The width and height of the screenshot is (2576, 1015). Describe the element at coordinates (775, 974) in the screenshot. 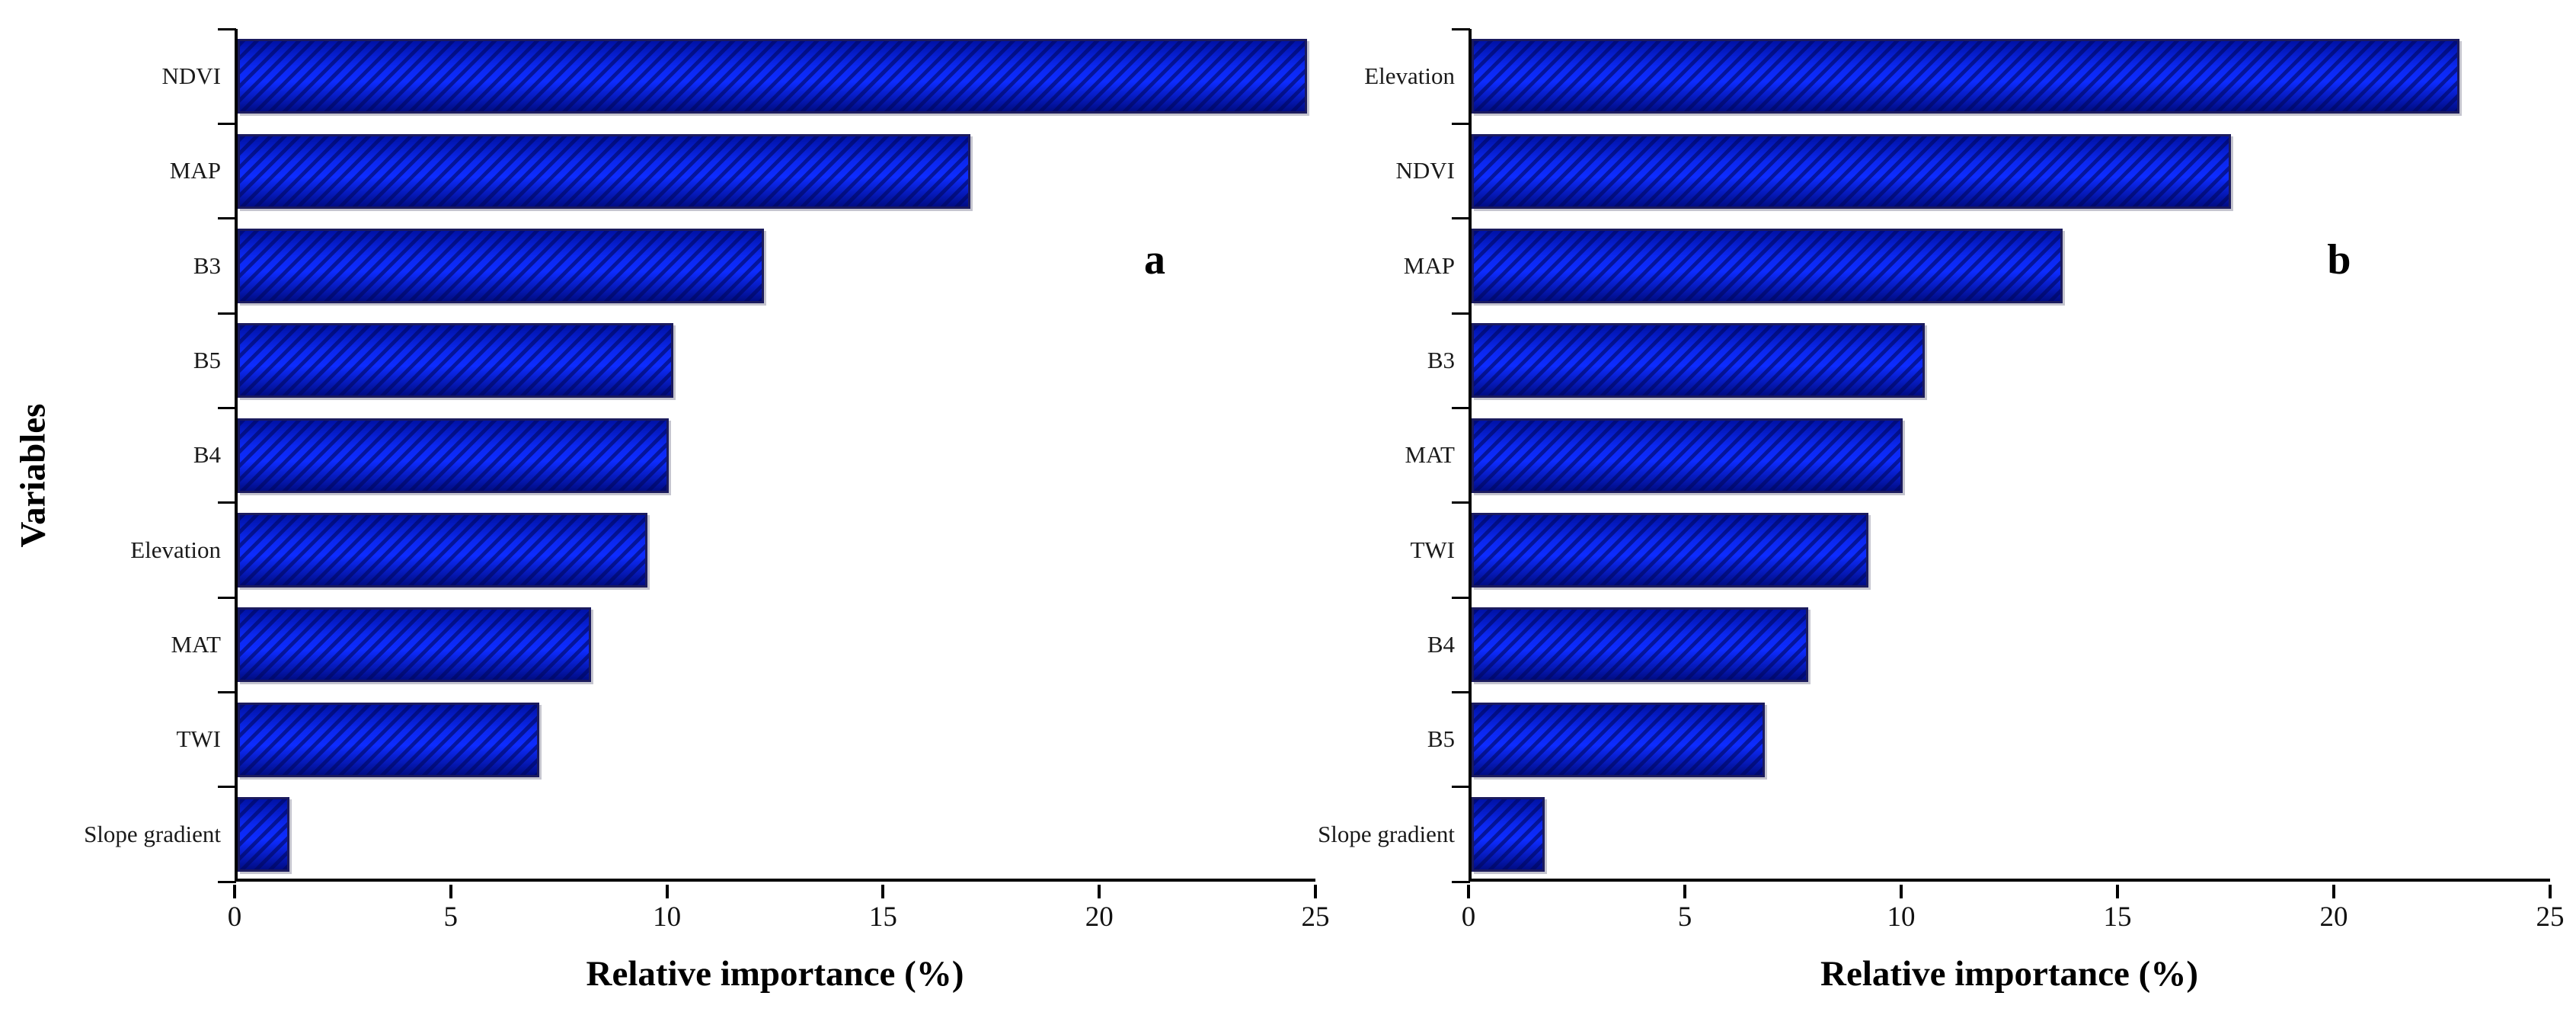

I see `x-axis-title-a: Relative importance (%)` at that location.